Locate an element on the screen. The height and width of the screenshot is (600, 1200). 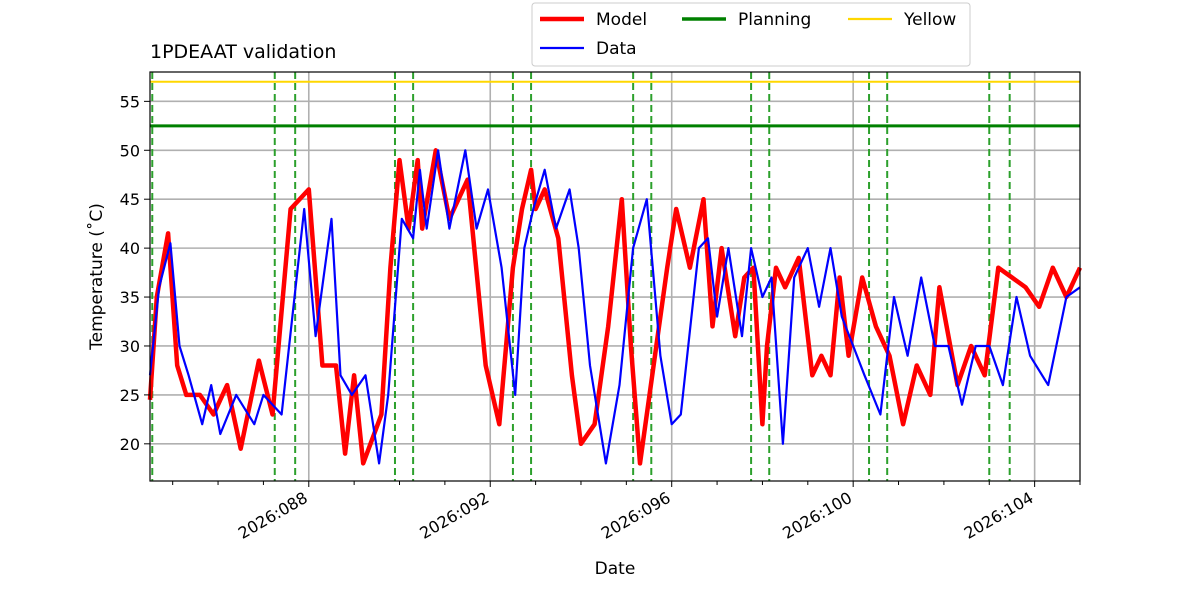
y-axis: 20 25 30 35 40 45 50 55 is located at coordinates (135, 273).